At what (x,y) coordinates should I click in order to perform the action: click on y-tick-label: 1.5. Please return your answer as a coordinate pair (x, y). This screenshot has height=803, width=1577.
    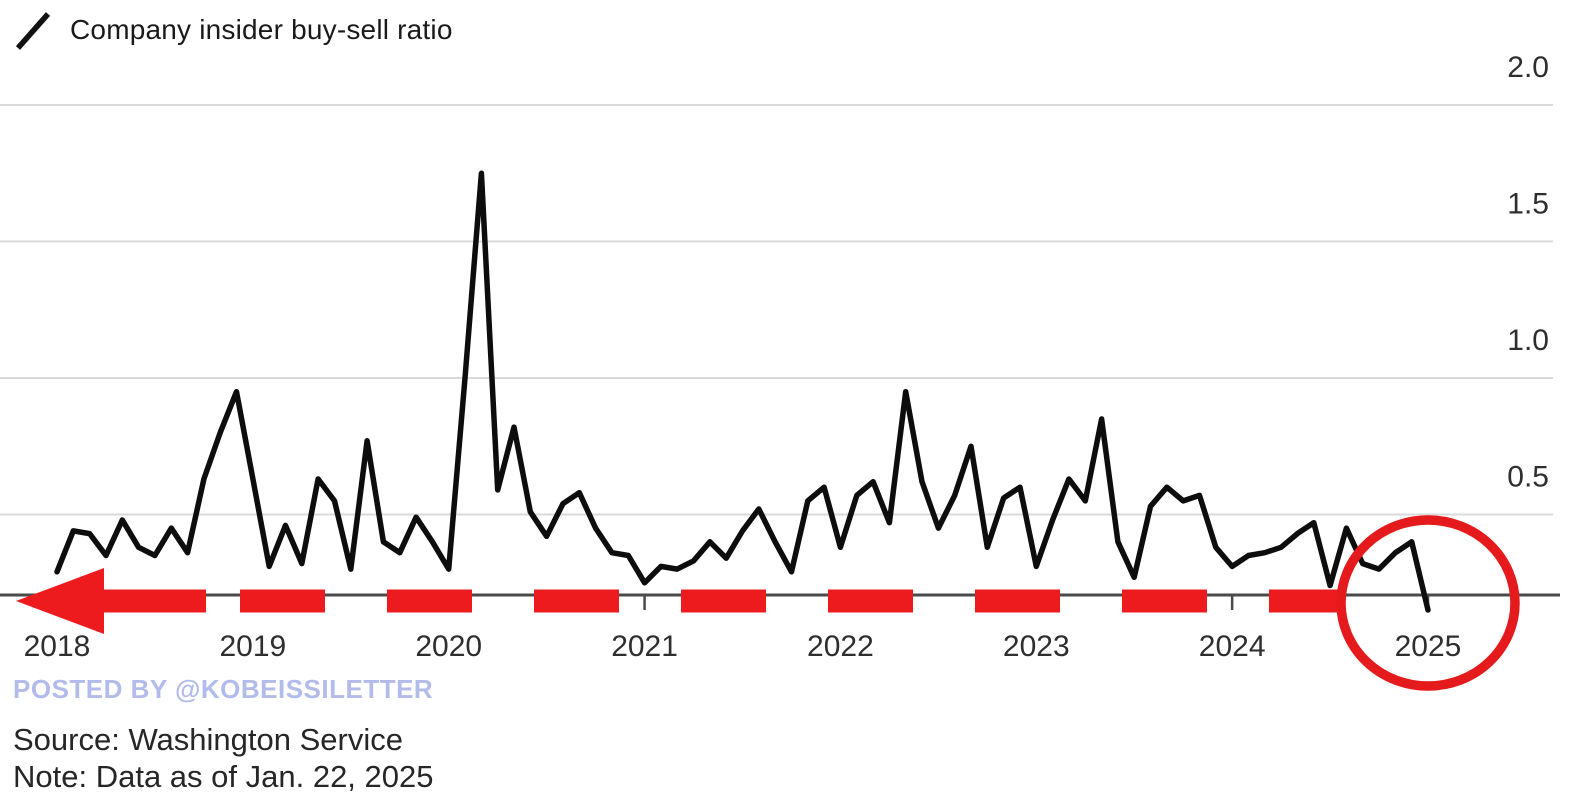
    Looking at the image, I should click on (1528, 204).